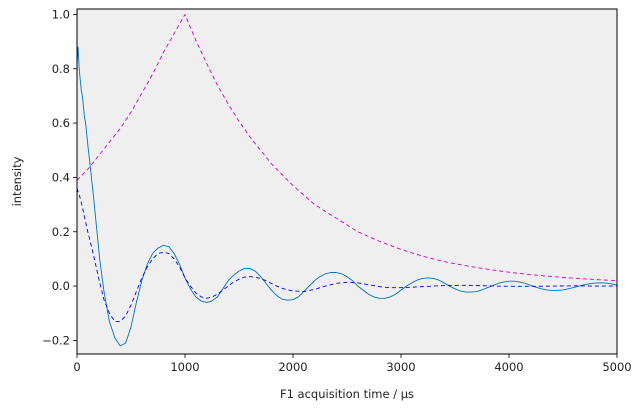  I want to click on x-tick-label: 2000, so click(292, 367).